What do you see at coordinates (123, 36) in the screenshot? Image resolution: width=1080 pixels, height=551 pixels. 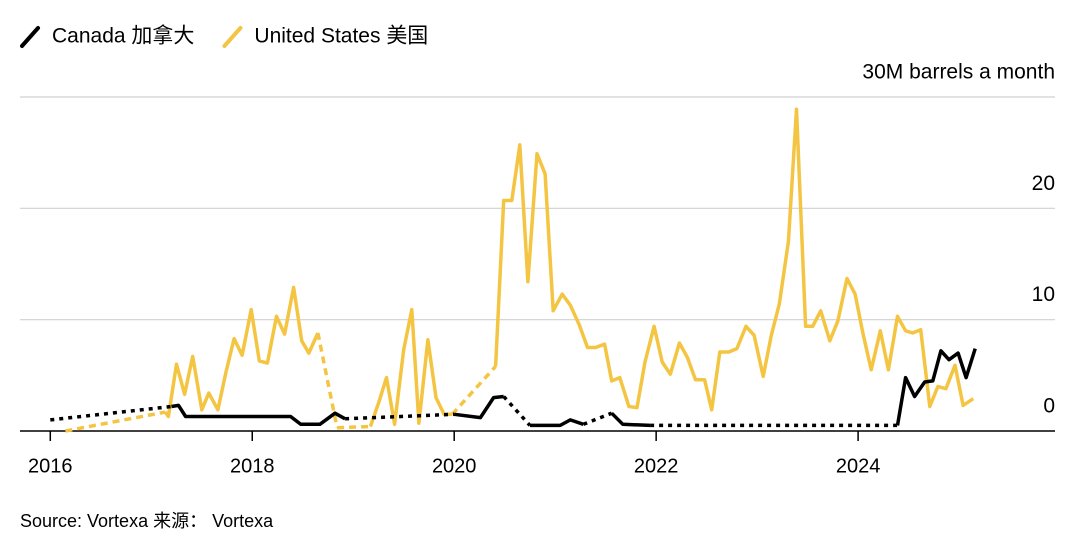 I see `legend-label: Canada 加拿大` at bounding box center [123, 36].